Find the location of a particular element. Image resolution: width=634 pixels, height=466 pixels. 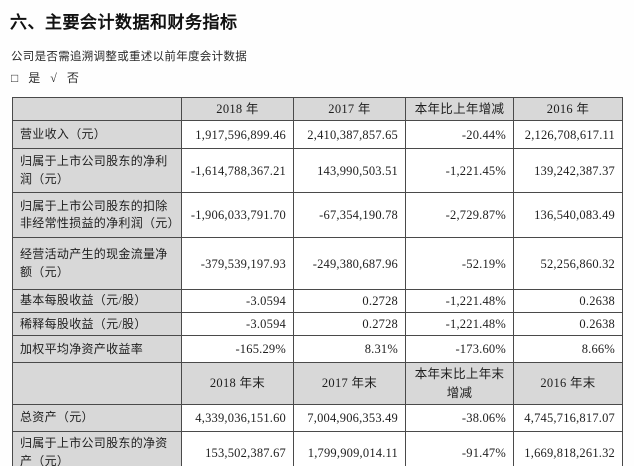

period-end-header-2018: 2018 年末 is located at coordinates (237, 383).